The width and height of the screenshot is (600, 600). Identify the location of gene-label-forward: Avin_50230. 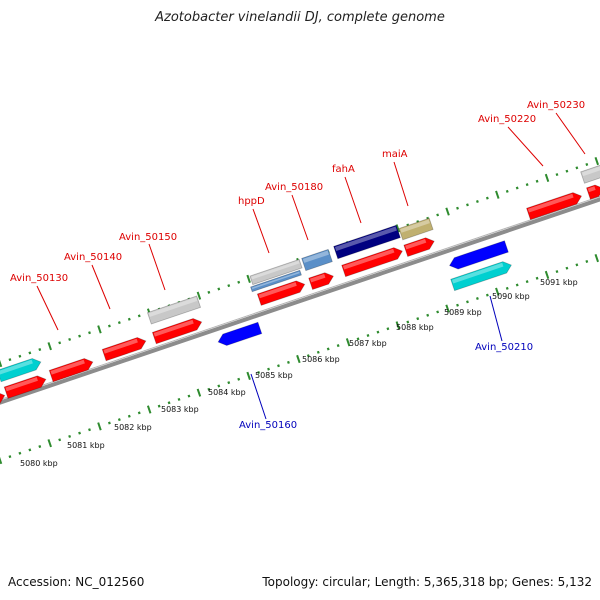
(556, 105).